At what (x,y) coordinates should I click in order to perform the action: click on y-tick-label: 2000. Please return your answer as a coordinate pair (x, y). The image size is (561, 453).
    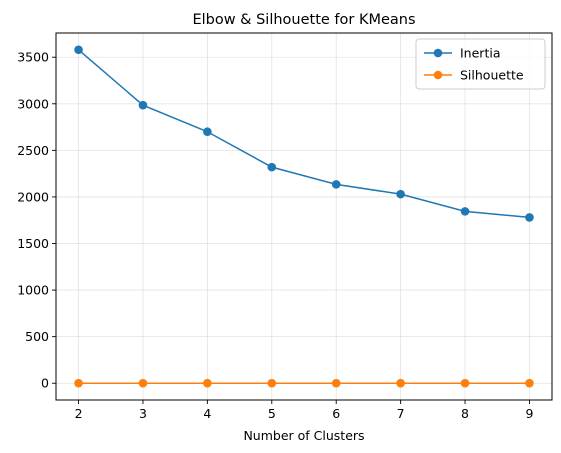
    Looking at the image, I should click on (33, 196).